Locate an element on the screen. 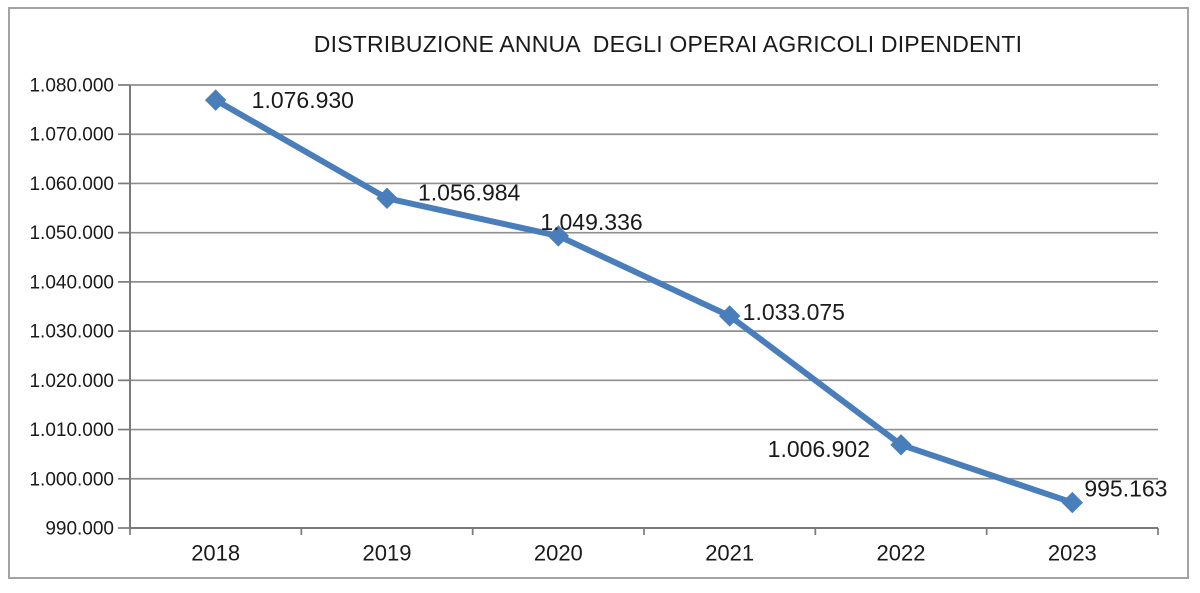 The height and width of the screenshot is (593, 1200). y-axis-label: 1.060.000 is located at coordinates (71, 184).